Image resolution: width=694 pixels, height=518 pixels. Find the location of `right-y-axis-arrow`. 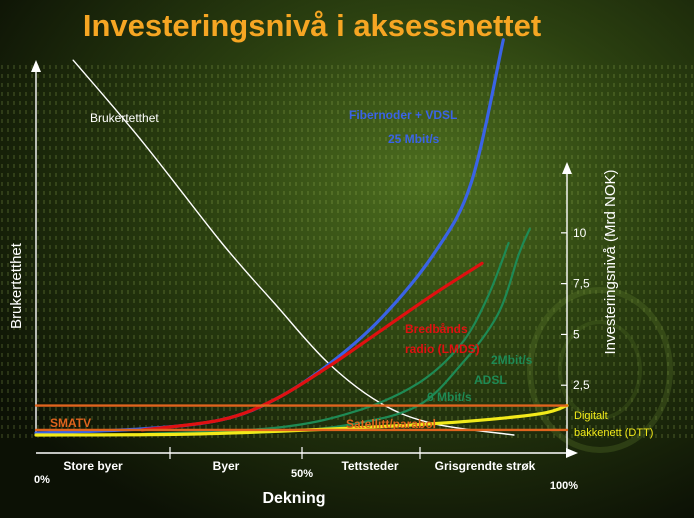

right-y-axis-arrow is located at coordinates (567, 168).